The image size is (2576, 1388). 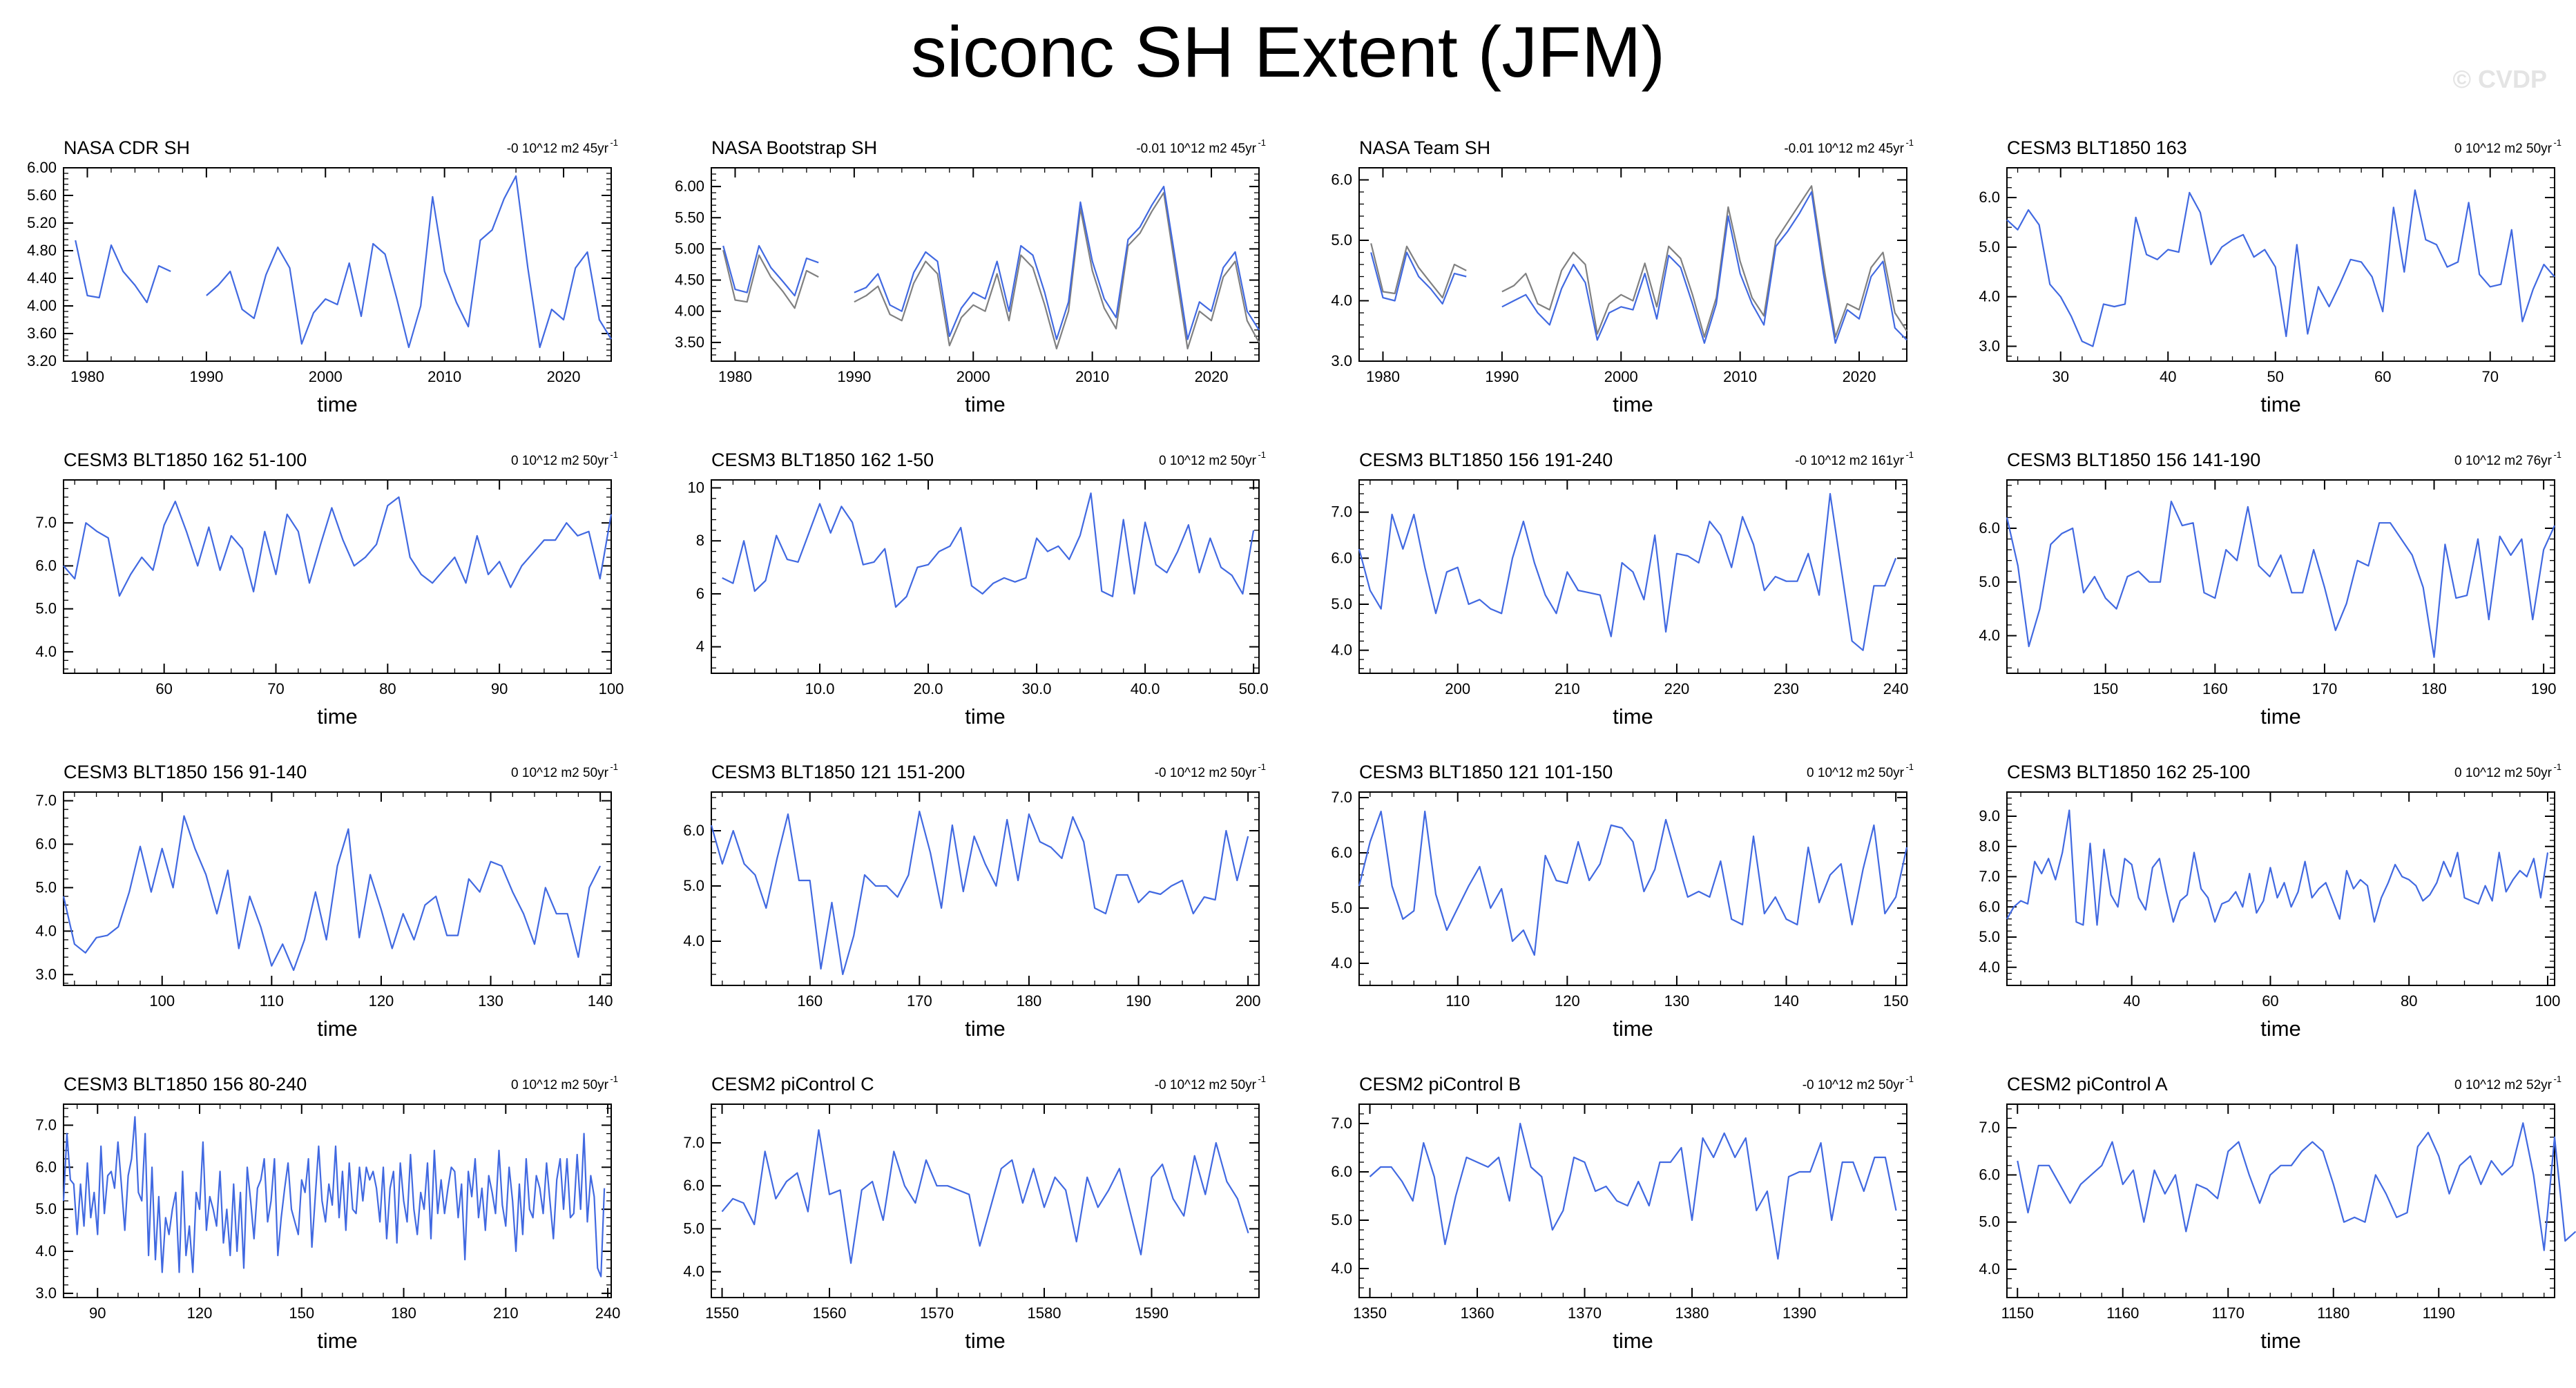 What do you see at coordinates (1383, 376) in the screenshot?
I see `x-tick-label: 1980` at bounding box center [1383, 376].